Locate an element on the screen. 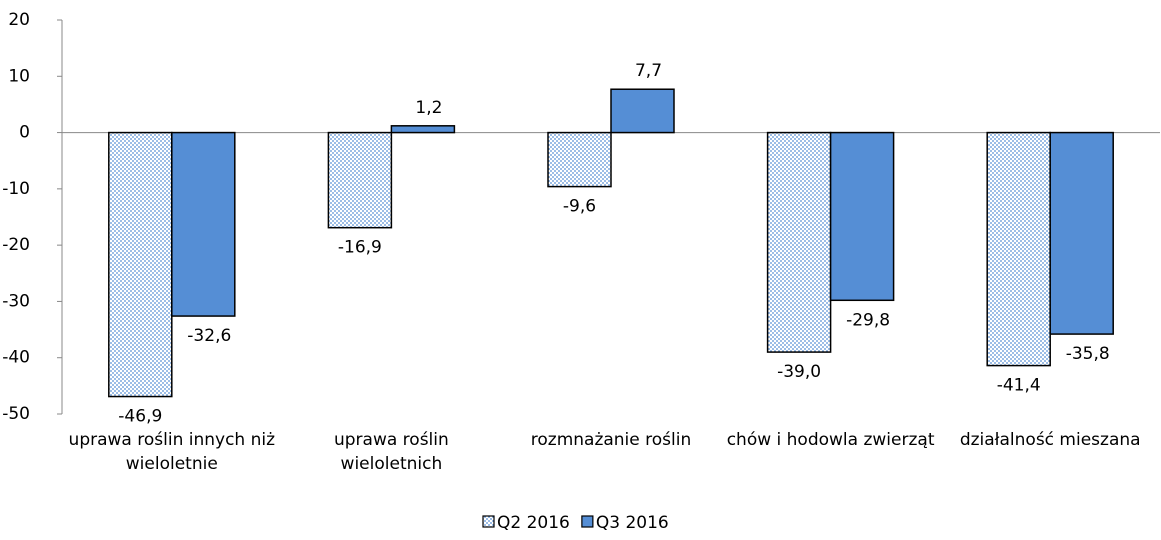 The width and height of the screenshot is (1161, 540). data-label: -32,6 is located at coordinates (209, 336).